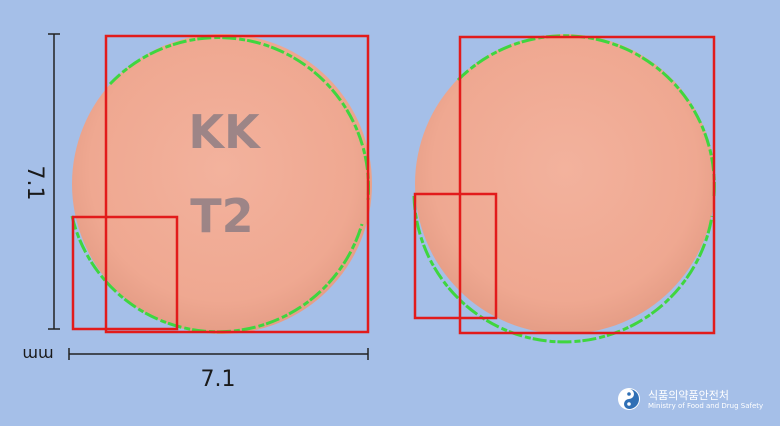  Describe the element at coordinates (221, 216) in the screenshot. I see `pill-imprint-line2: T2` at that location.